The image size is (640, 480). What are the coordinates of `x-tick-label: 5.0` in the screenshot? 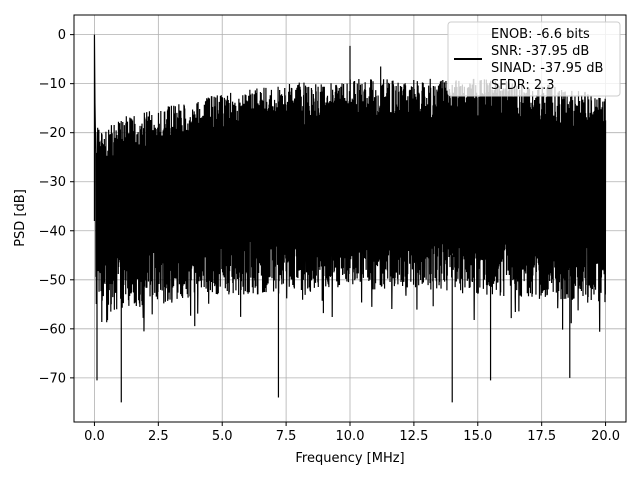 It's located at (222, 436).